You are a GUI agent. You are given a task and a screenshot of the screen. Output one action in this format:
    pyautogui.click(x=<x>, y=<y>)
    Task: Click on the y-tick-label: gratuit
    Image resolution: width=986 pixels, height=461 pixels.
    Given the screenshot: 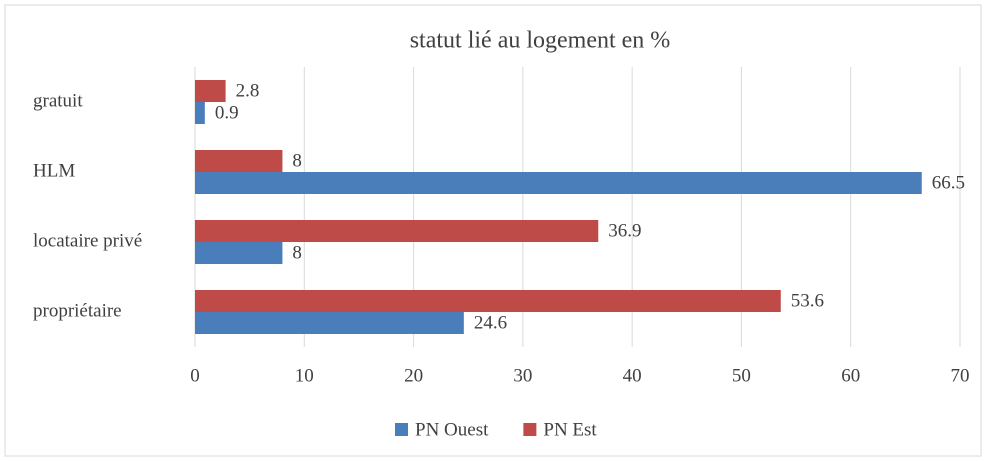 What is the action you would take?
    pyautogui.click(x=58, y=100)
    